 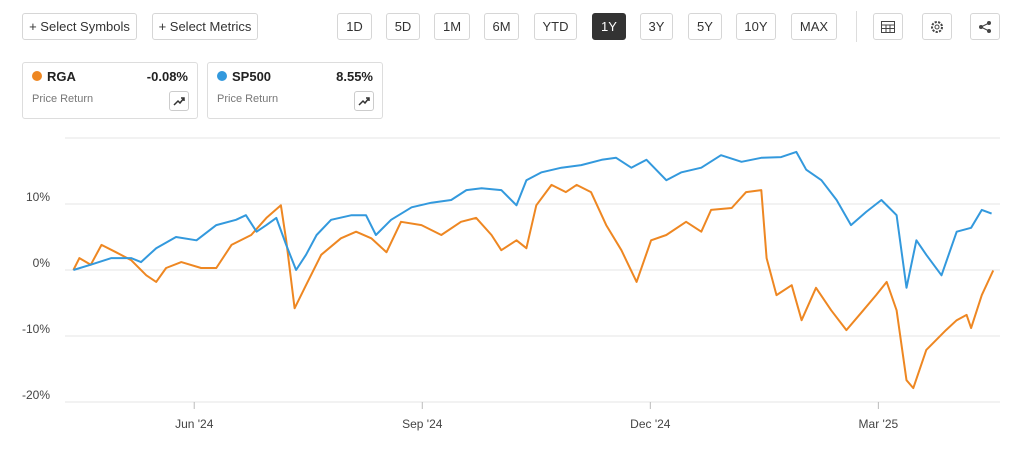 What do you see at coordinates (167, 76) in the screenshot?
I see `legend-change: -0.08%` at bounding box center [167, 76].